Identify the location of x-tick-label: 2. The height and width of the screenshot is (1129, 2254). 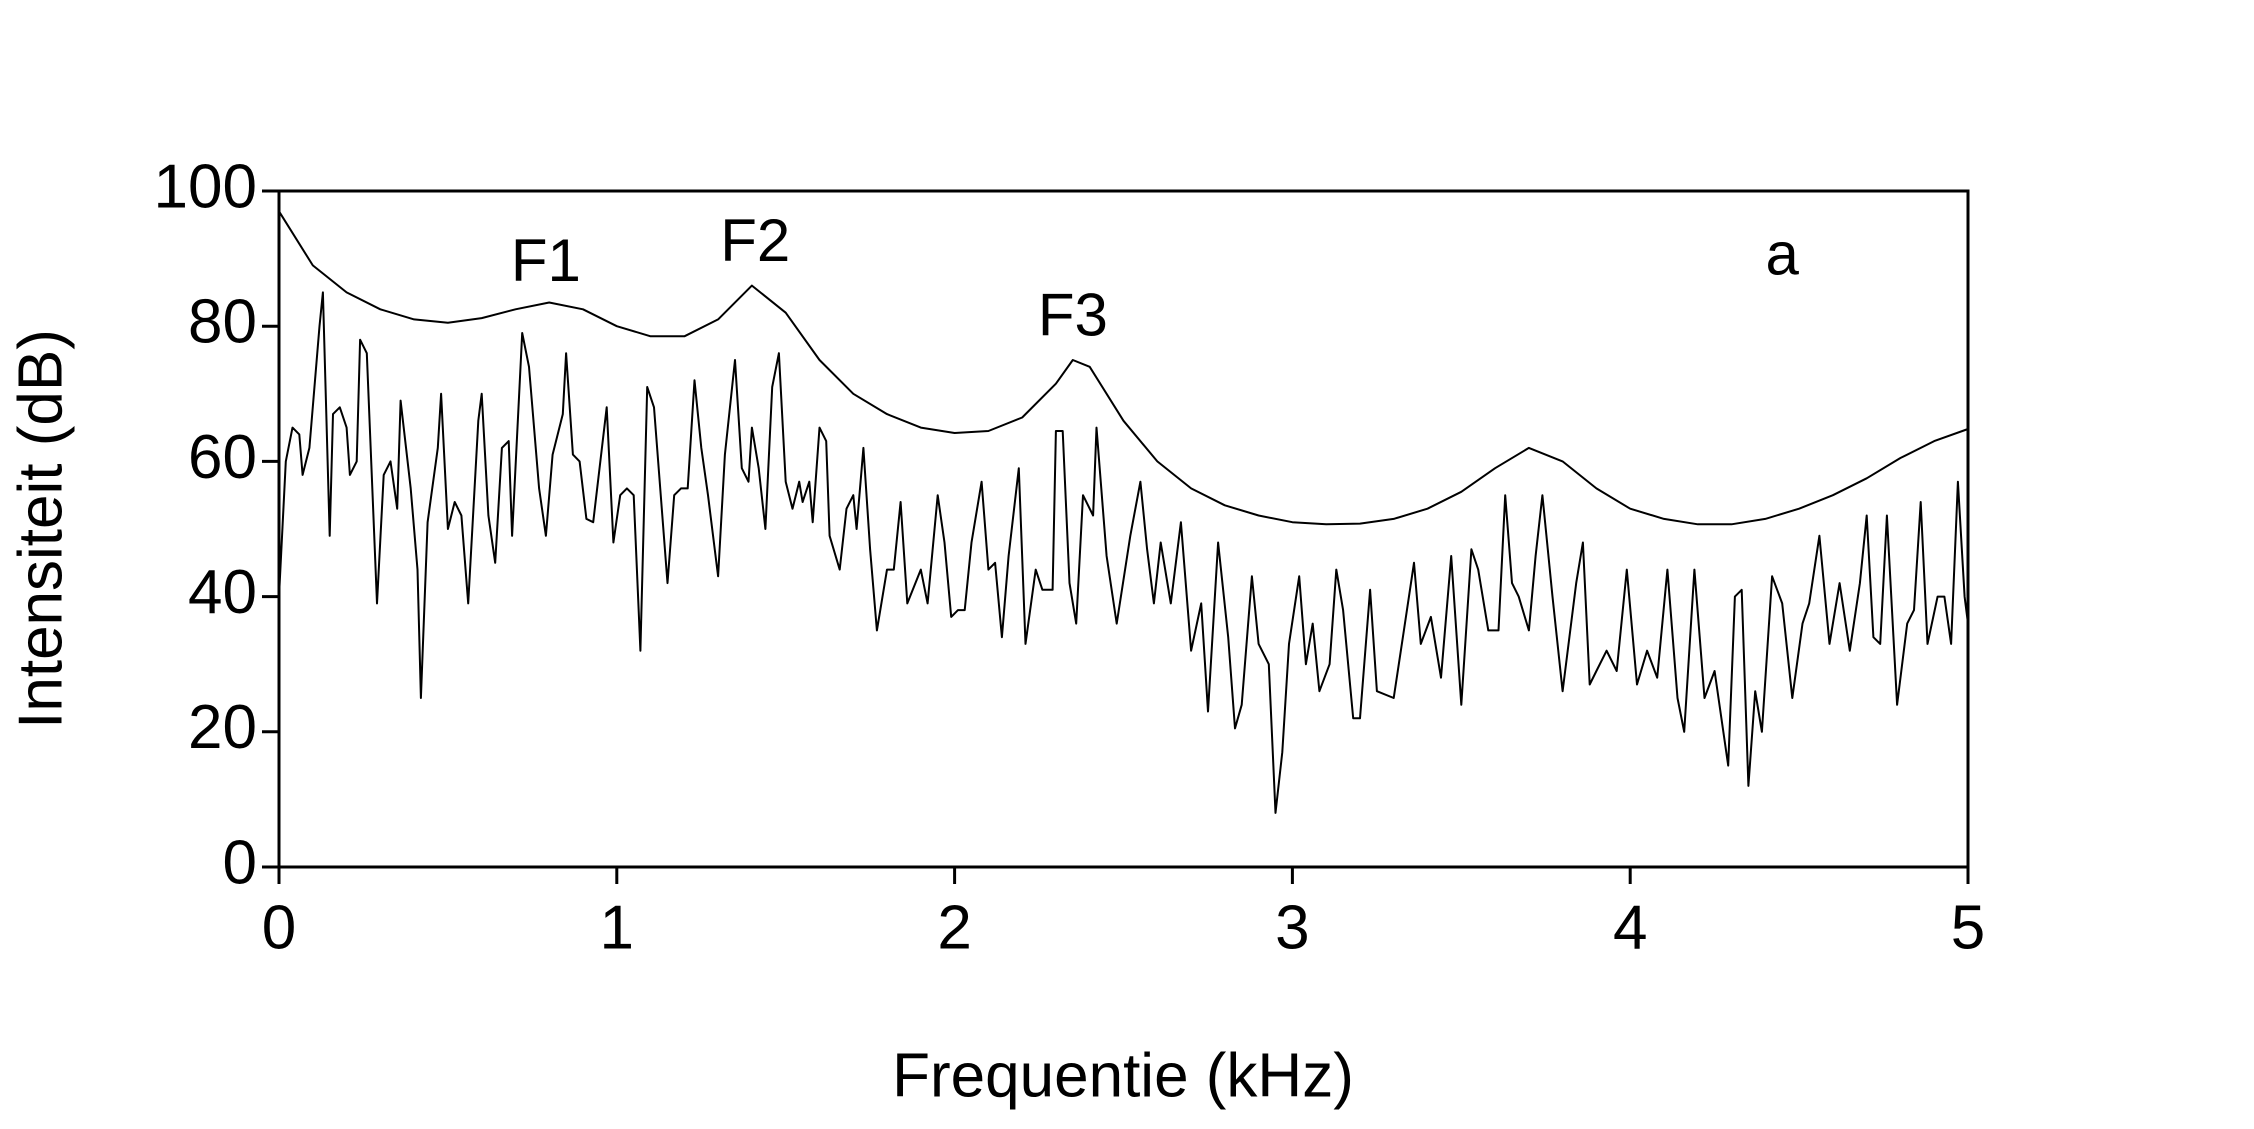
(954, 927).